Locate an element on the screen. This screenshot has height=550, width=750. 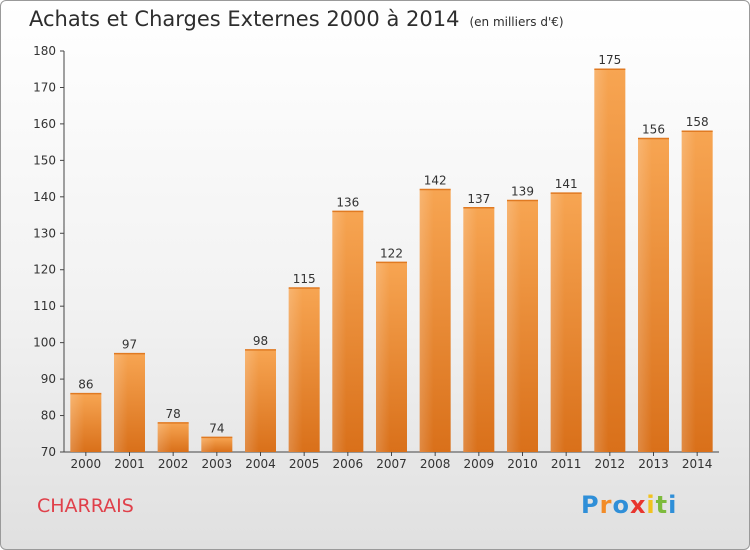
y-tick-label: 120 is located at coordinates (44, 270).